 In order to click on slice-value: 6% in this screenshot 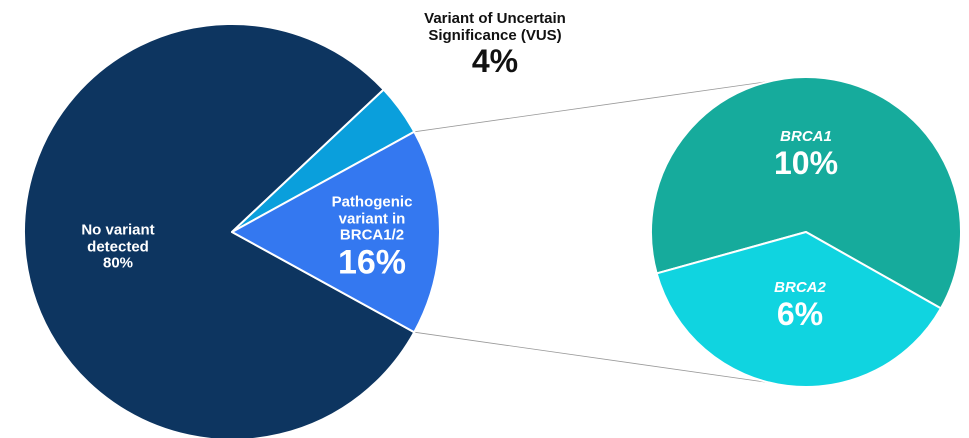, I will do `click(800, 313)`.